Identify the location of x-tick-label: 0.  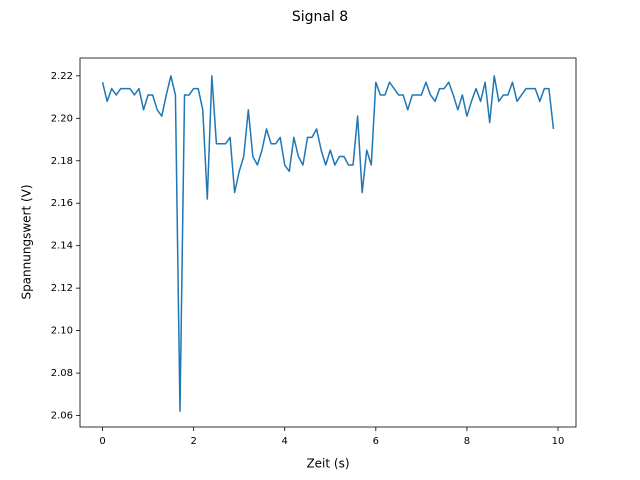
(102, 441).